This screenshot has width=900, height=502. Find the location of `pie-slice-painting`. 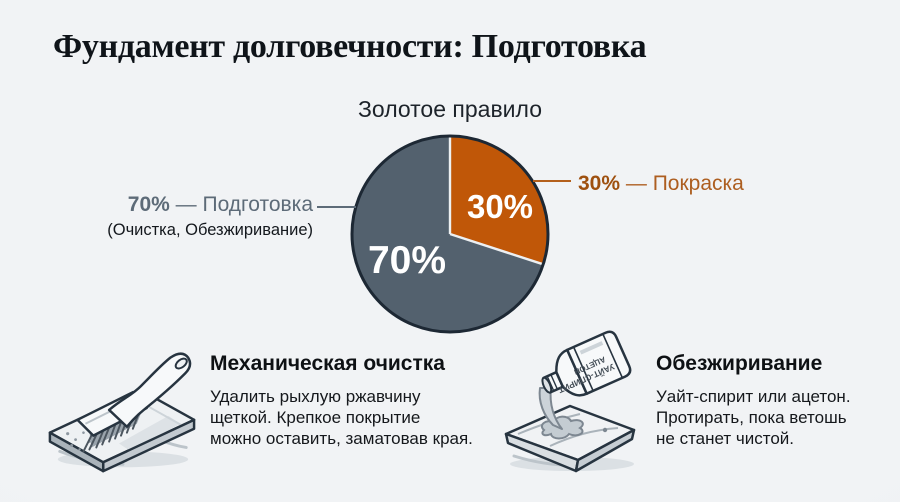

pie-slice-painting is located at coordinates (499, 200).